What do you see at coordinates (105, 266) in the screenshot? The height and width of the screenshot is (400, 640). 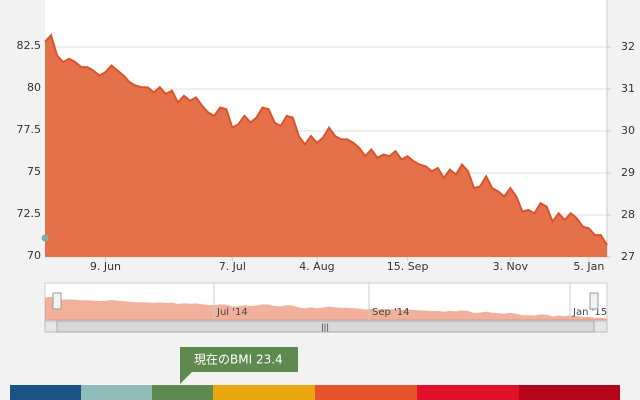 I see `x-tick-label: 9. Jun` at bounding box center [105, 266].